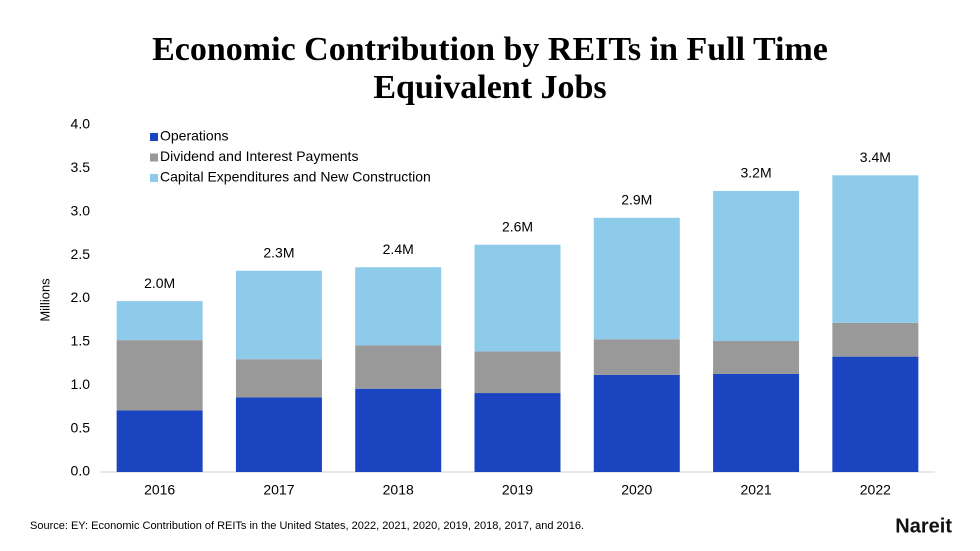 The width and height of the screenshot is (980, 551). What do you see at coordinates (81, 341) in the screenshot?
I see `y-tick-label: 1.5` at bounding box center [81, 341].